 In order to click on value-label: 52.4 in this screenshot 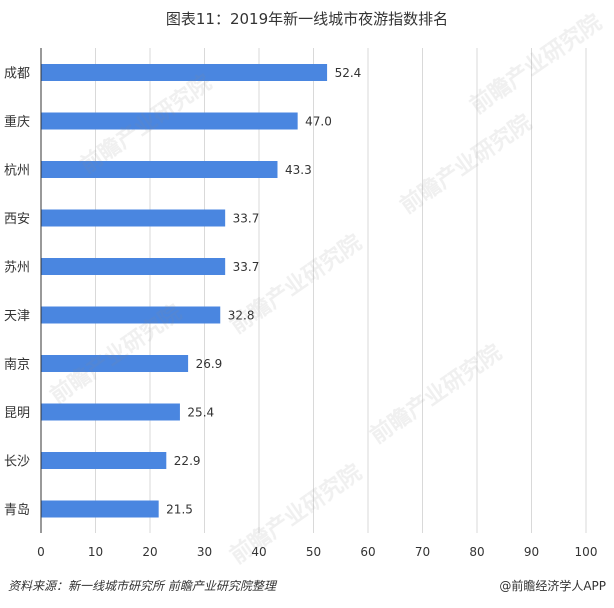, I will do `click(348, 73)`.